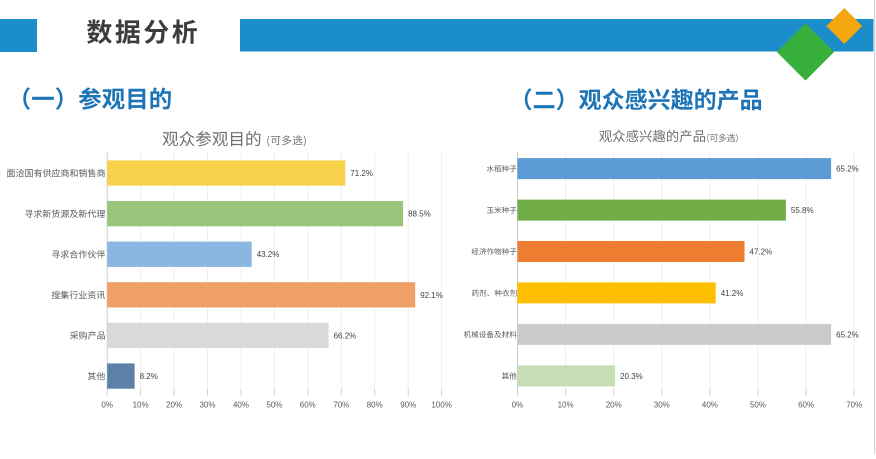 The image size is (876, 459). Describe the element at coordinates (441, 405) in the screenshot. I see `svg-text: 100%` at that location.